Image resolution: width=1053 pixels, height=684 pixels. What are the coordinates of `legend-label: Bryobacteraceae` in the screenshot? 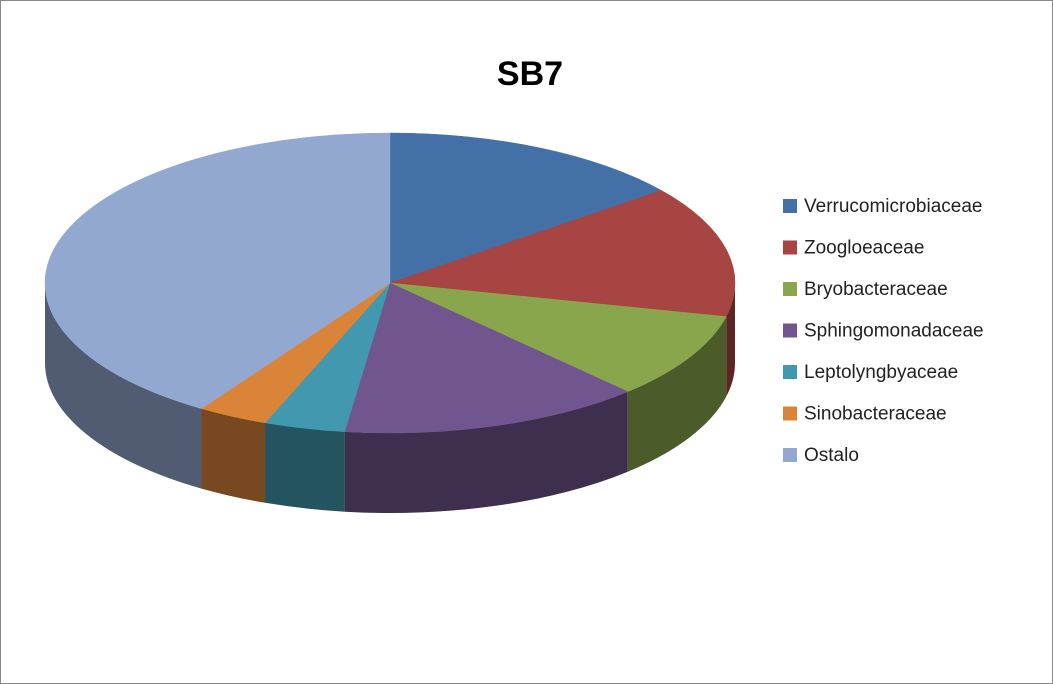 It's located at (876, 289).